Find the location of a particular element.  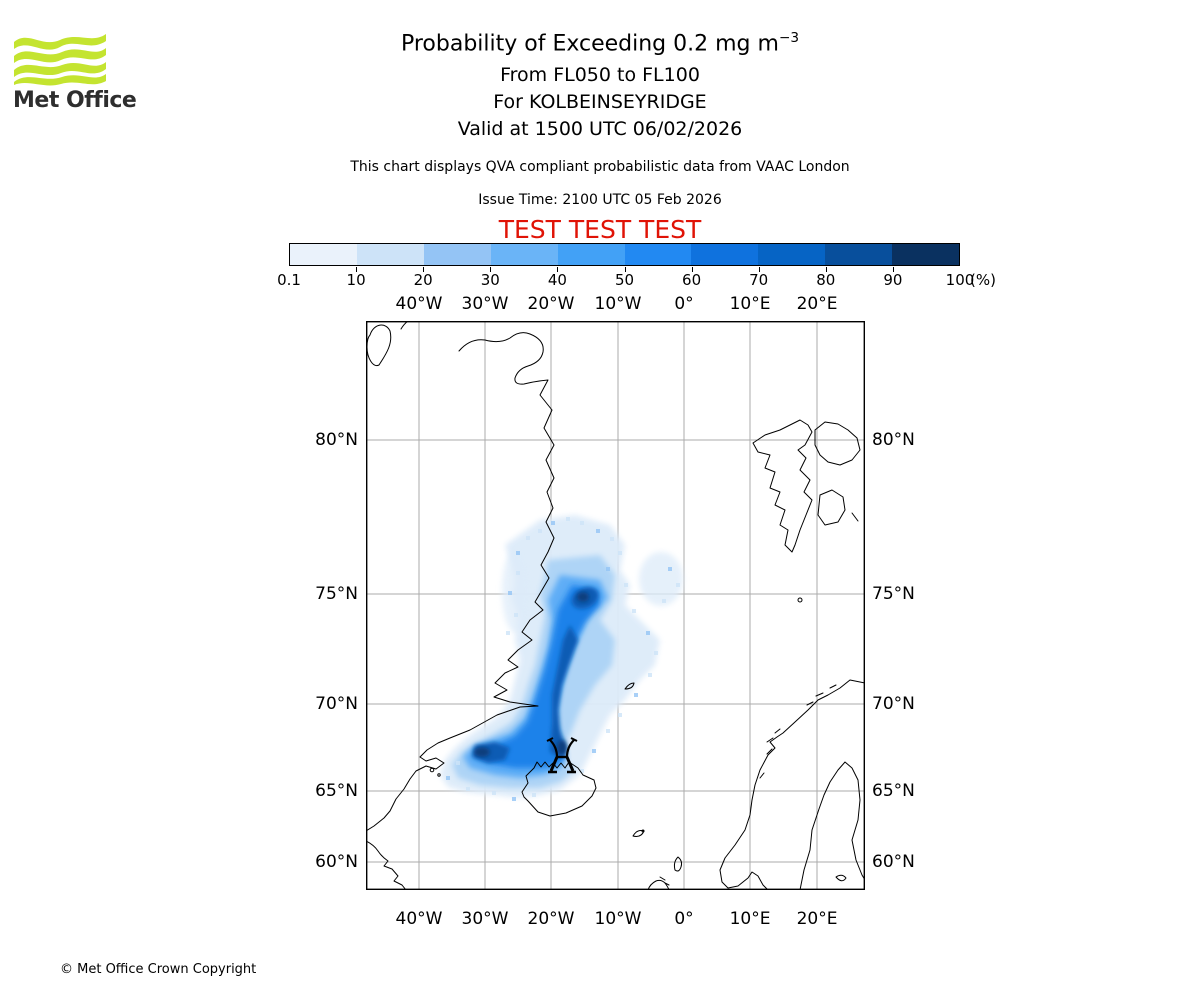

copyright-notice: © Met Office Crown Copyright is located at coordinates (158, 969).